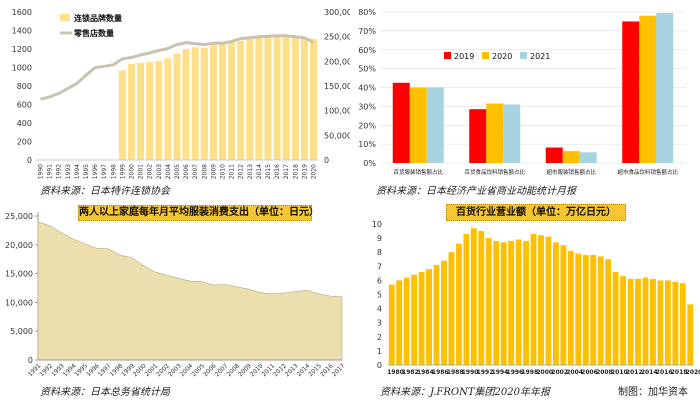 This screenshot has height=400, width=700. What do you see at coordinates (418, 172) in the screenshot?
I see `x-category-label: 百货服装销售额占比` at bounding box center [418, 172].